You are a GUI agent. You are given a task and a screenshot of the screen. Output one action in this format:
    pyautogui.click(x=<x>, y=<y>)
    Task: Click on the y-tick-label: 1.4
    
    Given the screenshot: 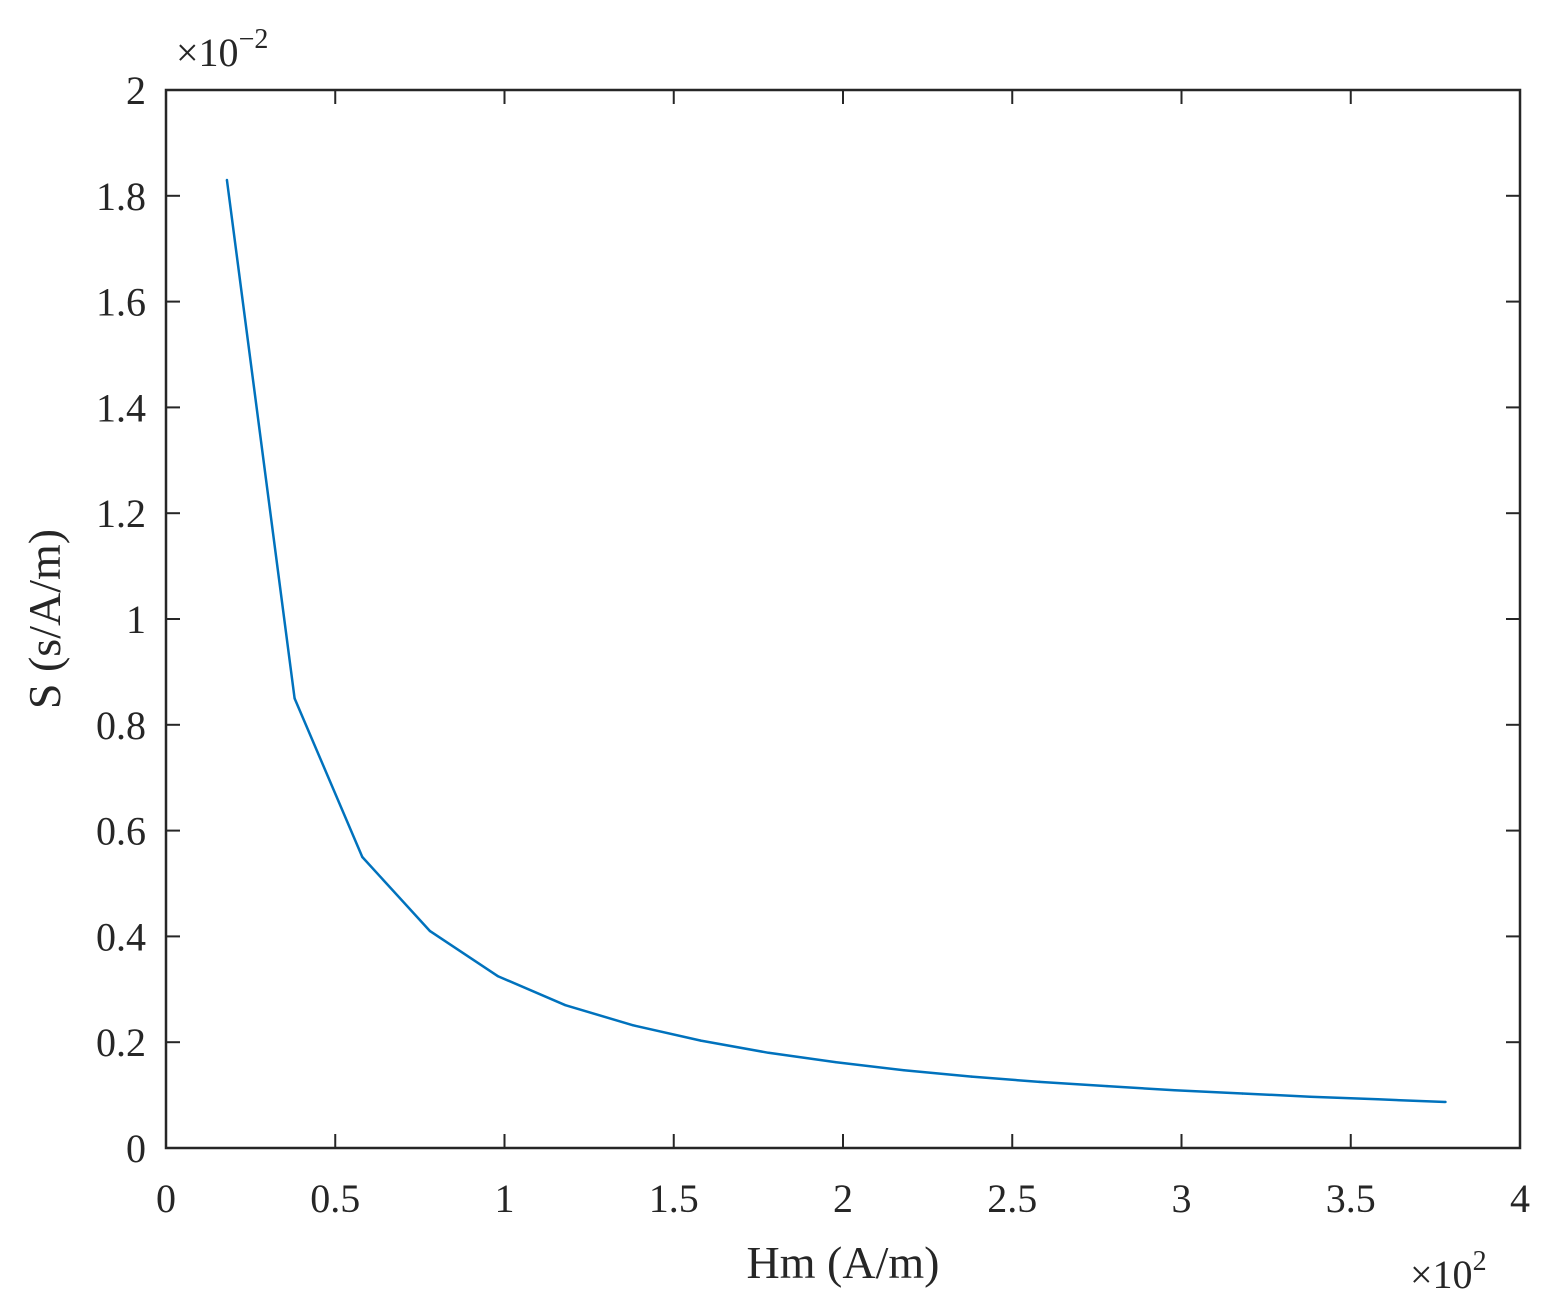 What is the action you would take?
    pyautogui.click(x=121, y=407)
    